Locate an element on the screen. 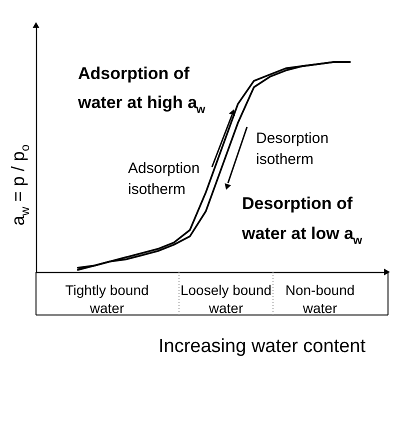  x-axis-title: Increasing water content is located at coordinates (262, 346).